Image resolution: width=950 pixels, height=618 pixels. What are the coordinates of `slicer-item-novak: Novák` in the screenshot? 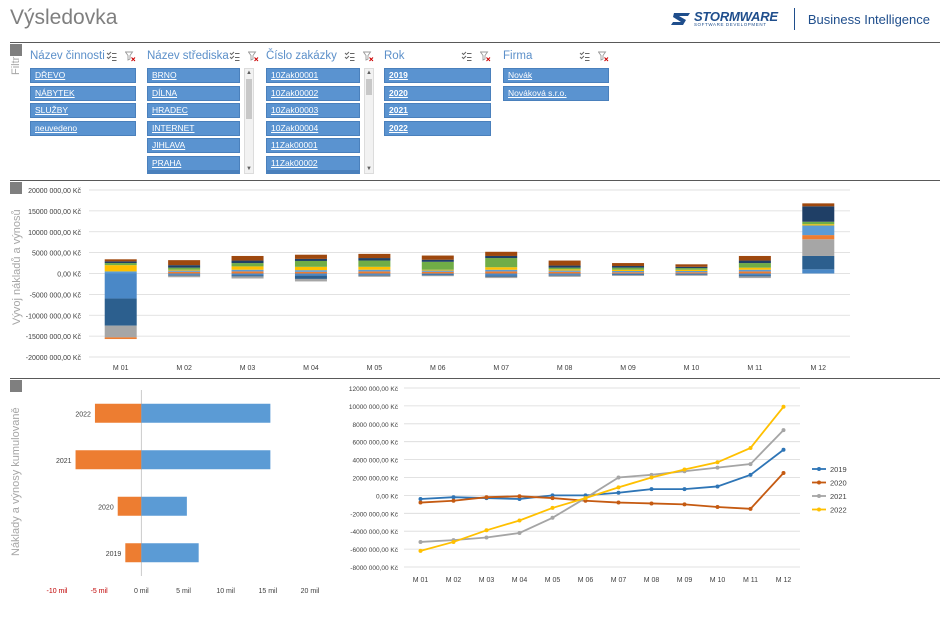 It's located at (556, 75).